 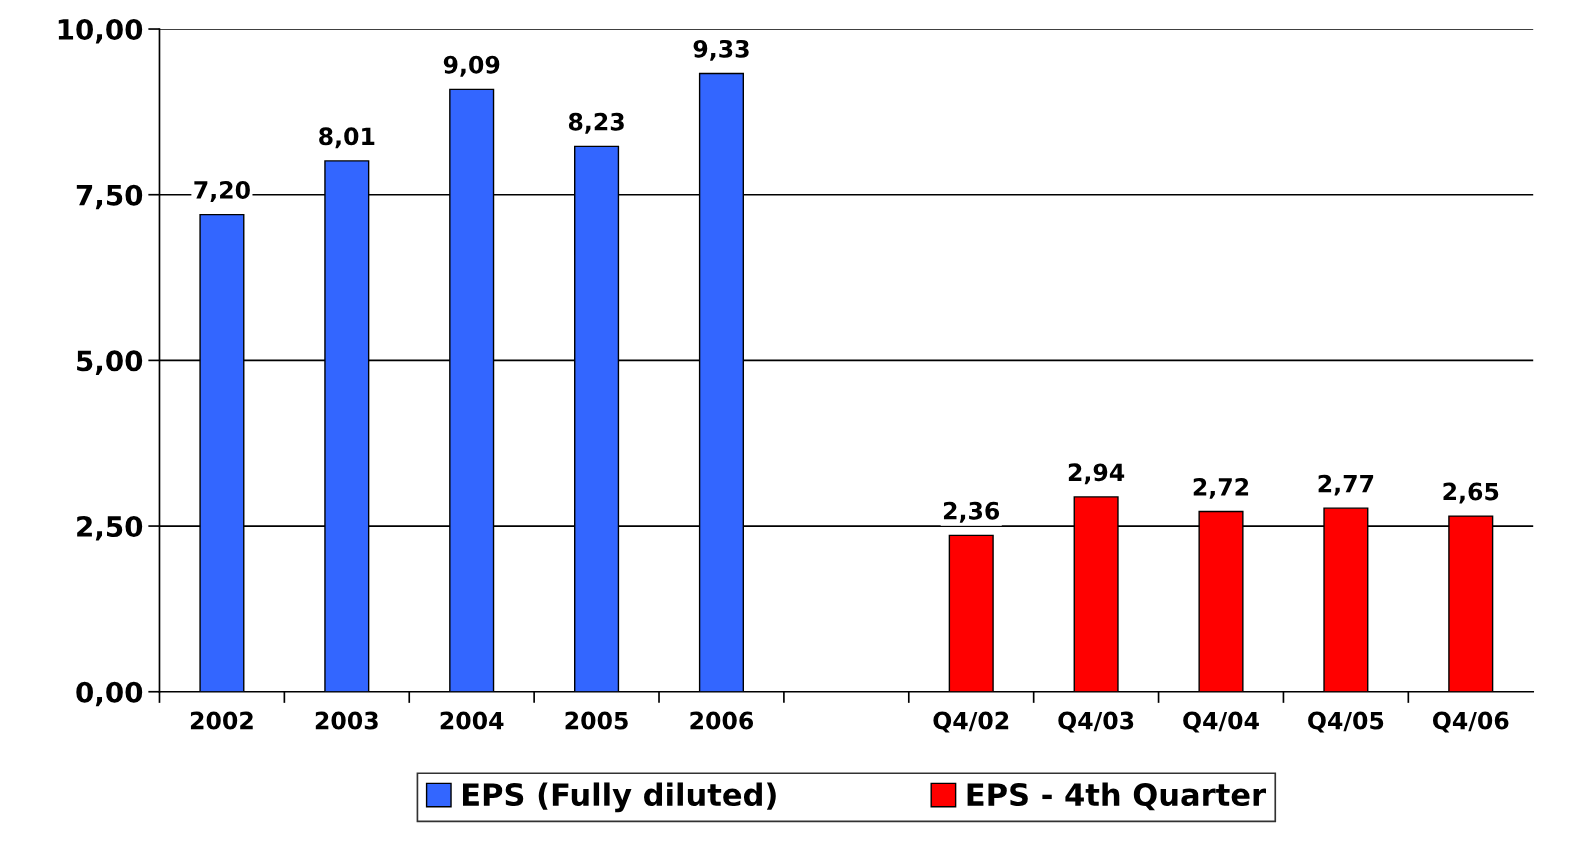 What do you see at coordinates (1471, 493) in the screenshot?
I see `data-label: 2,65` at bounding box center [1471, 493].